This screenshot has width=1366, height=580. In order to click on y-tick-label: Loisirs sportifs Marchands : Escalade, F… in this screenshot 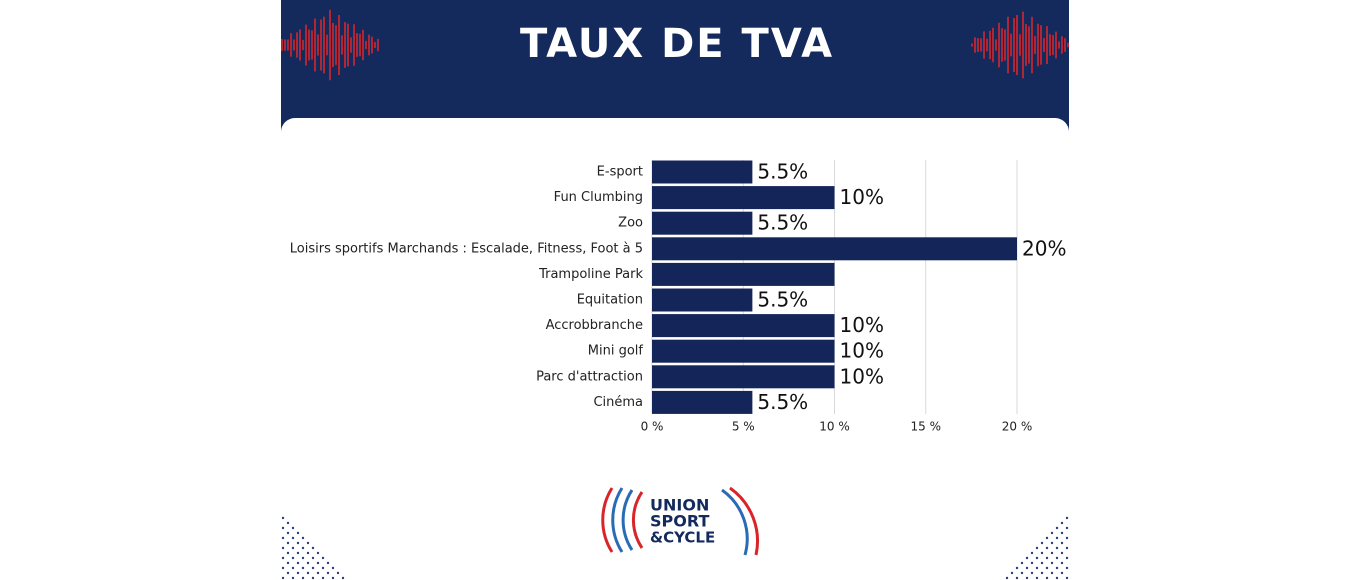, I will do `click(466, 248)`.